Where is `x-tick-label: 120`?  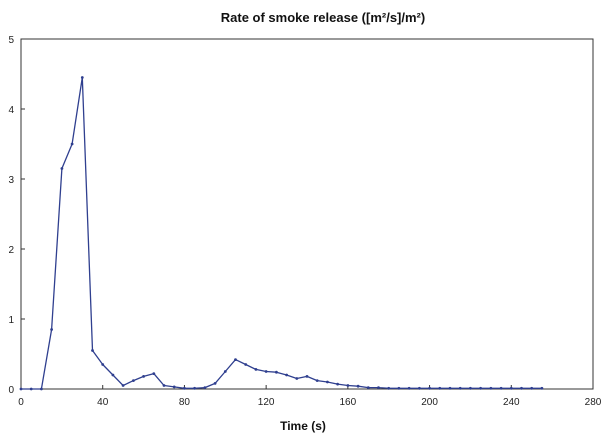 x-tick-label: 120 is located at coordinates (266, 402).